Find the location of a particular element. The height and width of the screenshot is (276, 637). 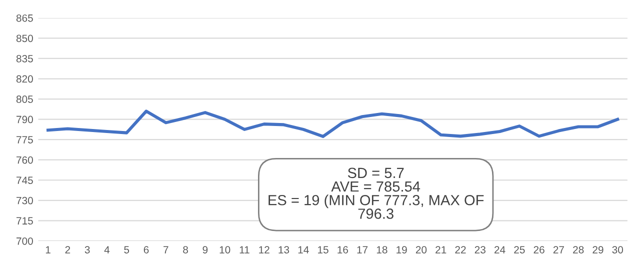

y-tick-label: 820 is located at coordinates (24, 79).